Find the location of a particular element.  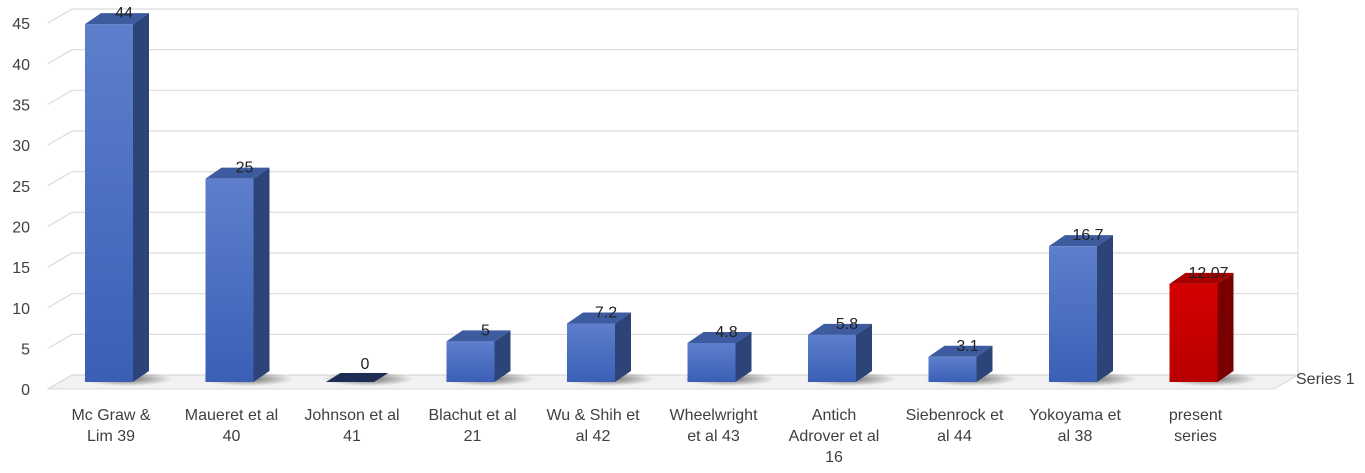

data-label: 5.8 is located at coordinates (847, 324).